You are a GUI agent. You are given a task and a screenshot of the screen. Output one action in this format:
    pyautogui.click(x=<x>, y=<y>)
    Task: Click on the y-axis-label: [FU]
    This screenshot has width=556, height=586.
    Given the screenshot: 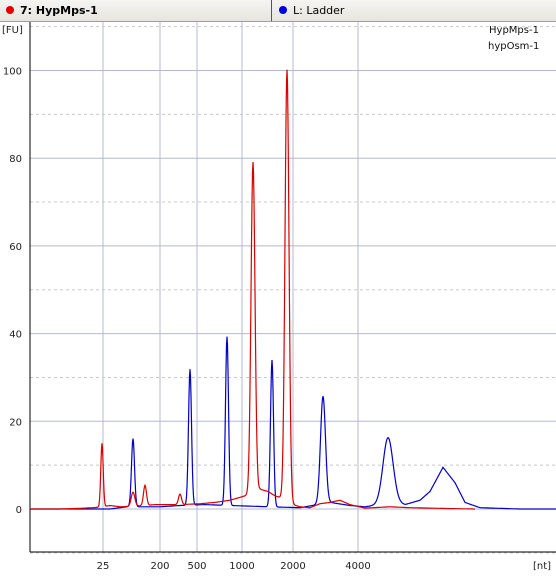 What is the action you would take?
    pyautogui.click(x=12, y=30)
    